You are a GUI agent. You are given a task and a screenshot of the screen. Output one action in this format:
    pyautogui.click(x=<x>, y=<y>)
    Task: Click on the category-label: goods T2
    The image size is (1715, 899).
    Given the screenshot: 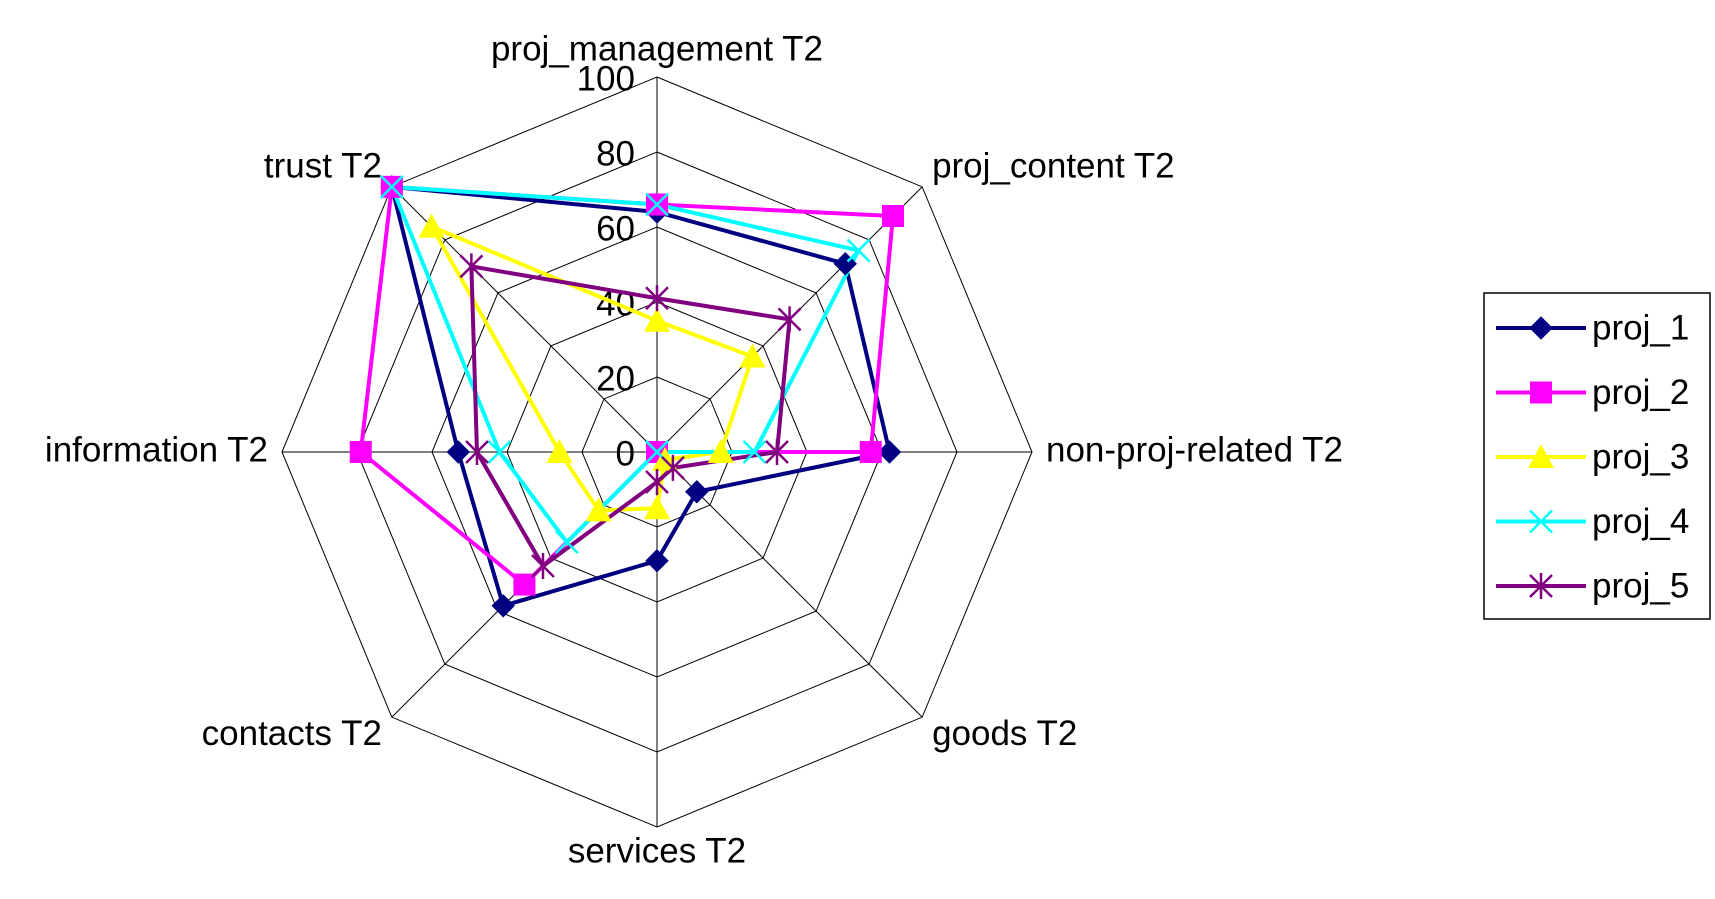 What is the action you would take?
    pyautogui.click(x=1004, y=733)
    